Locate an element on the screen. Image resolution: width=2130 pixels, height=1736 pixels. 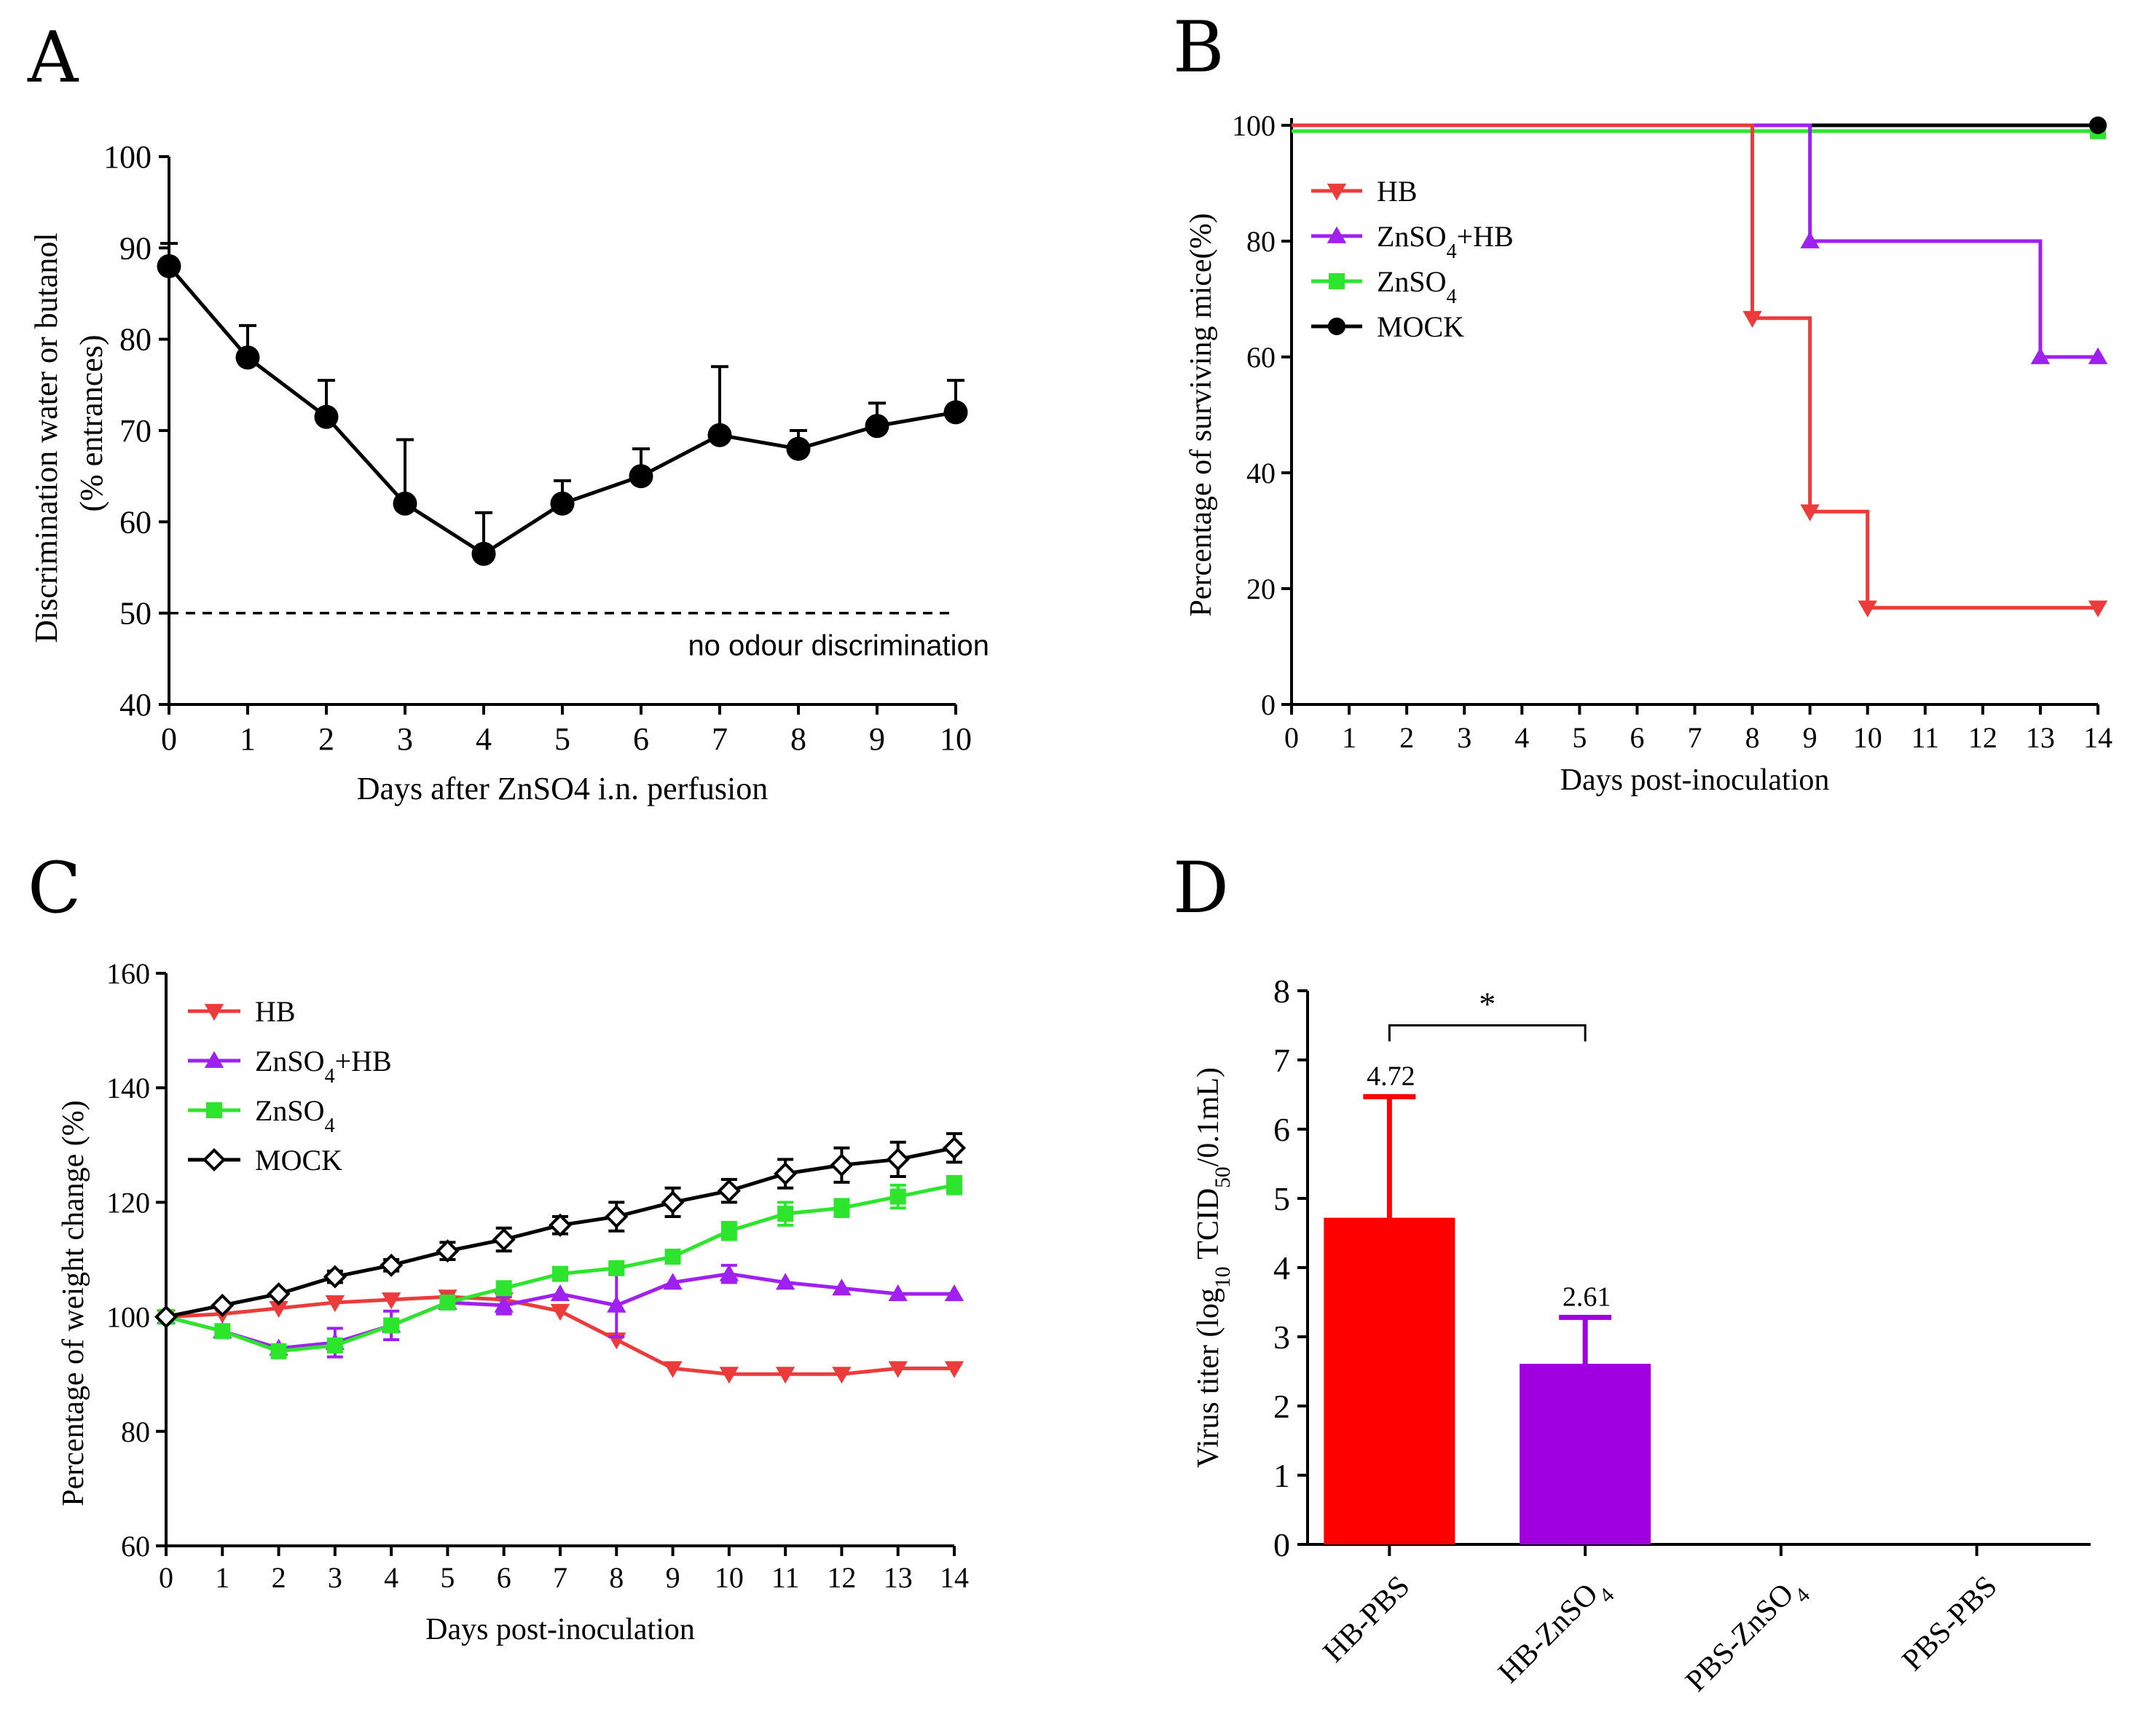
y-axis-label: Discrimination water or butanol is located at coordinates (46, 437).